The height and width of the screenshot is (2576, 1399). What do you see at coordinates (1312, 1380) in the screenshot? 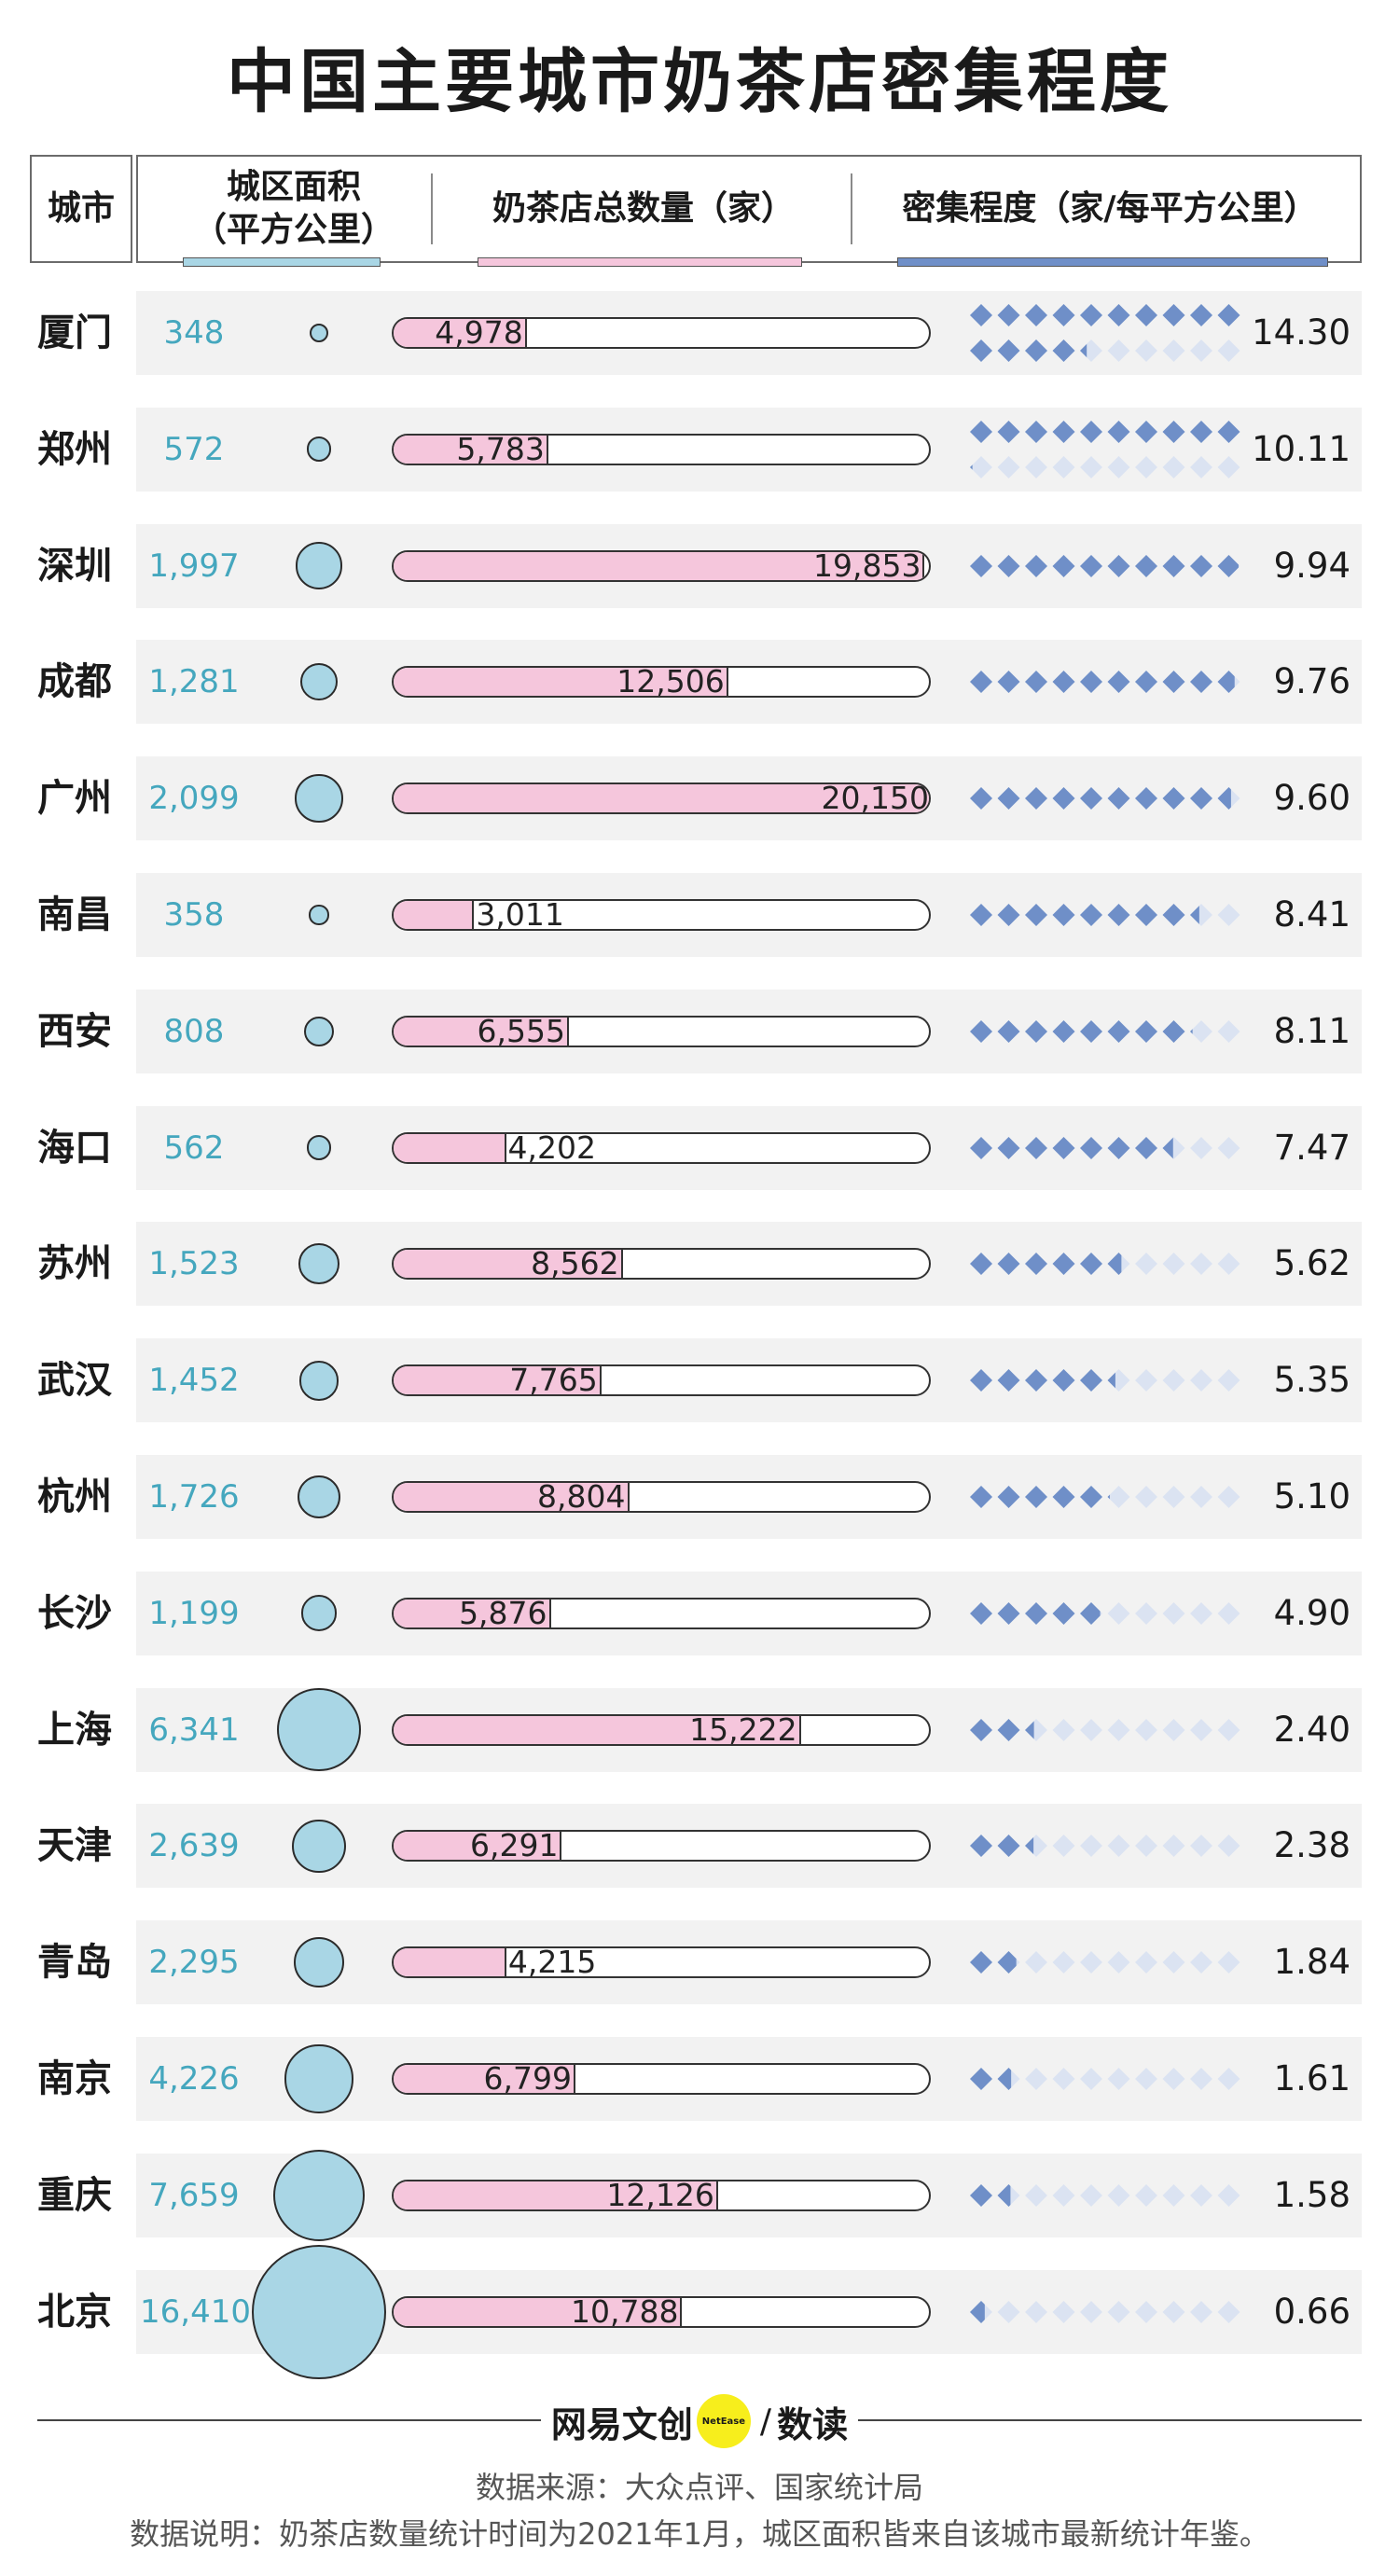
I see `density-value: 5.35` at bounding box center [1312, 1380].